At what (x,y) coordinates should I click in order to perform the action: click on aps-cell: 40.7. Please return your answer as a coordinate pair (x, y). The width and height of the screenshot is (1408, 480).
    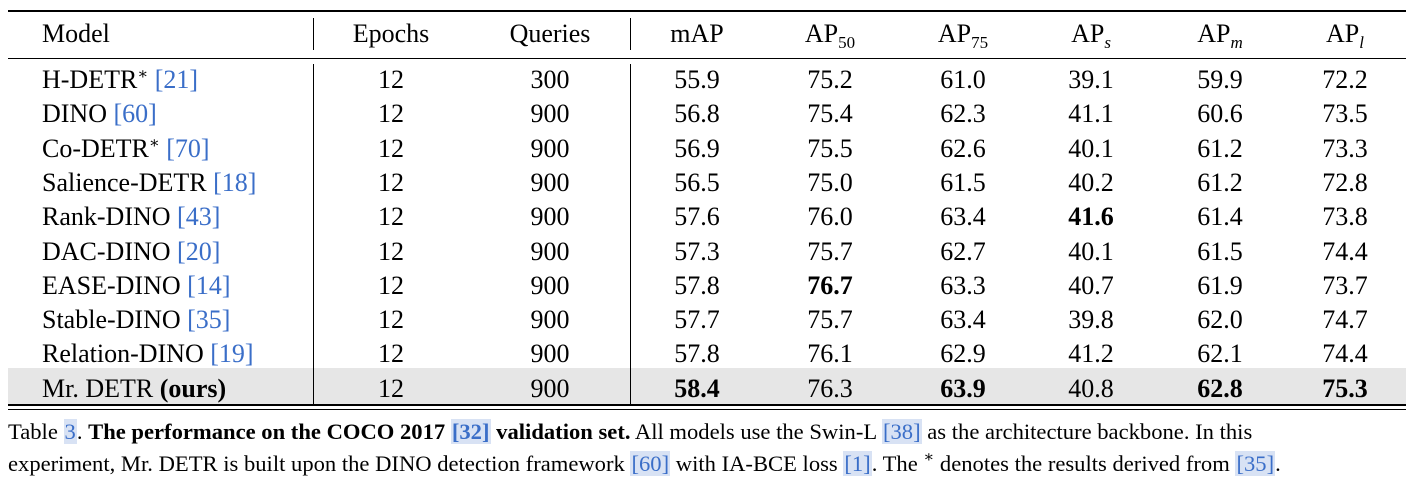
    Looking at the image, I should click on (1091, 285).